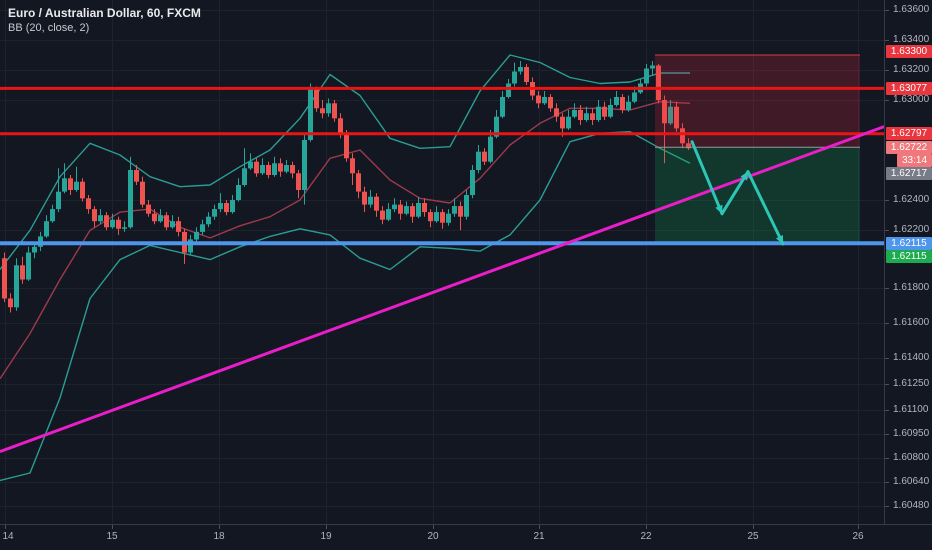  What do you see at coordinates (104, 13) in the screenshot?
I see `symbol-title: Euro / Australian Dollar, 60, FXCM` at bounding box center [104, 13].